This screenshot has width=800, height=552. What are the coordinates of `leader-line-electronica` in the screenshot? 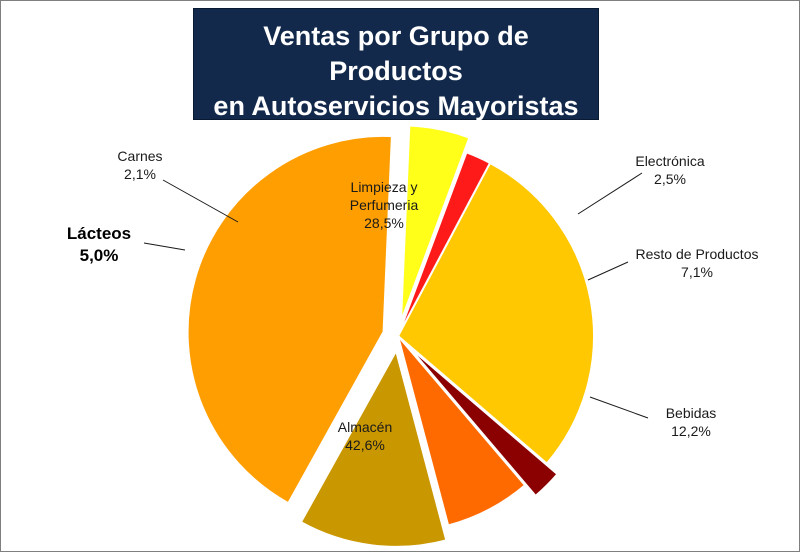 It's located at (610, 193).